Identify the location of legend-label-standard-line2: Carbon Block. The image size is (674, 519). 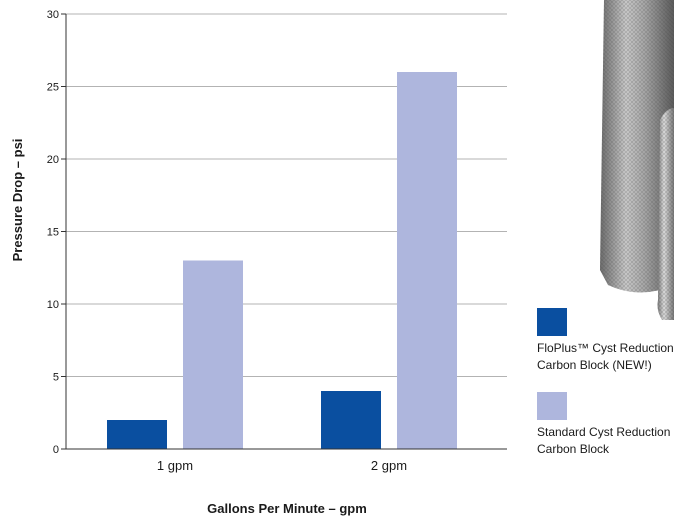
(573, 449).